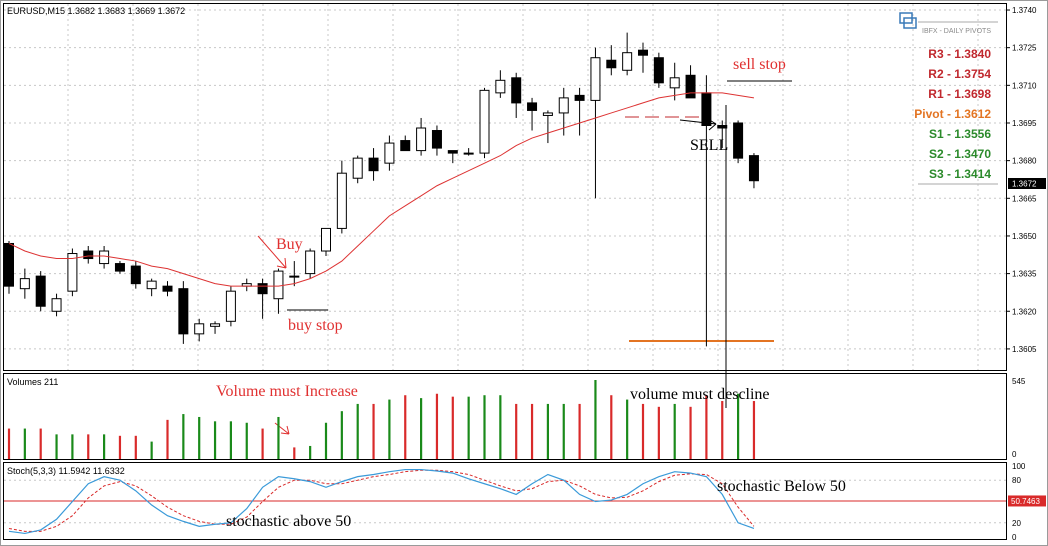 Image resolution: width=1048 pixels, height=546 pixels. Describe the element at coordinates (288, 521) in the screenshot. I see `stochastic-above-annotation: stochastic above 50` at that location.